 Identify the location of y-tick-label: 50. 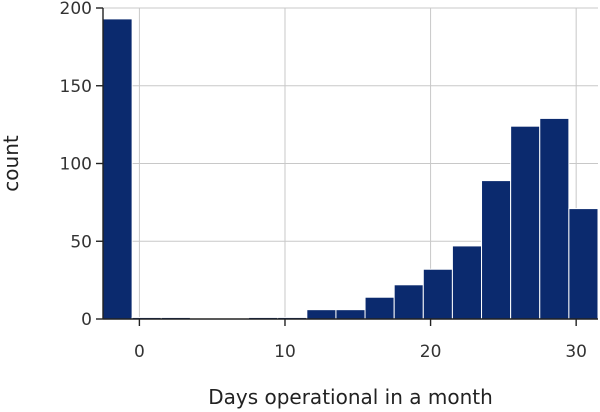
(81, 242).